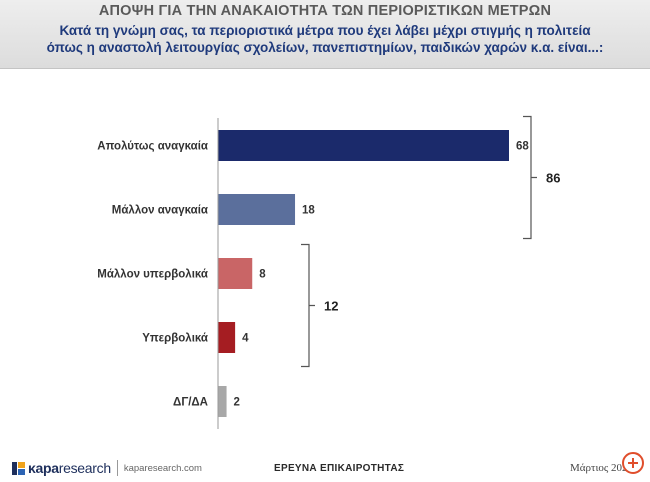 The height and width of the screenshot is (482, 650). What do you see at coordinates (43, 468) in the screenshot?
I see `logo-brand-bold: κapa` at bounding box center [43, 468].